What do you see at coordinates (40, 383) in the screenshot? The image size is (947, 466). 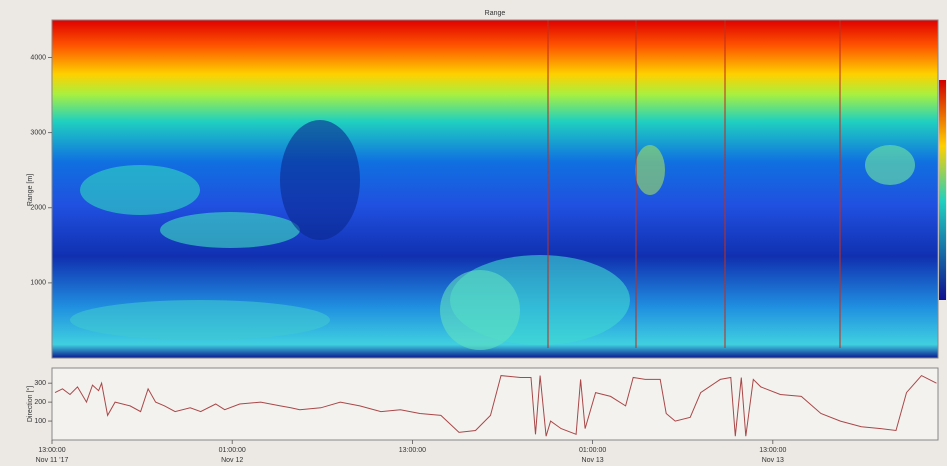 I see `y-tick-label: 300` at bounding box center [40, 383].